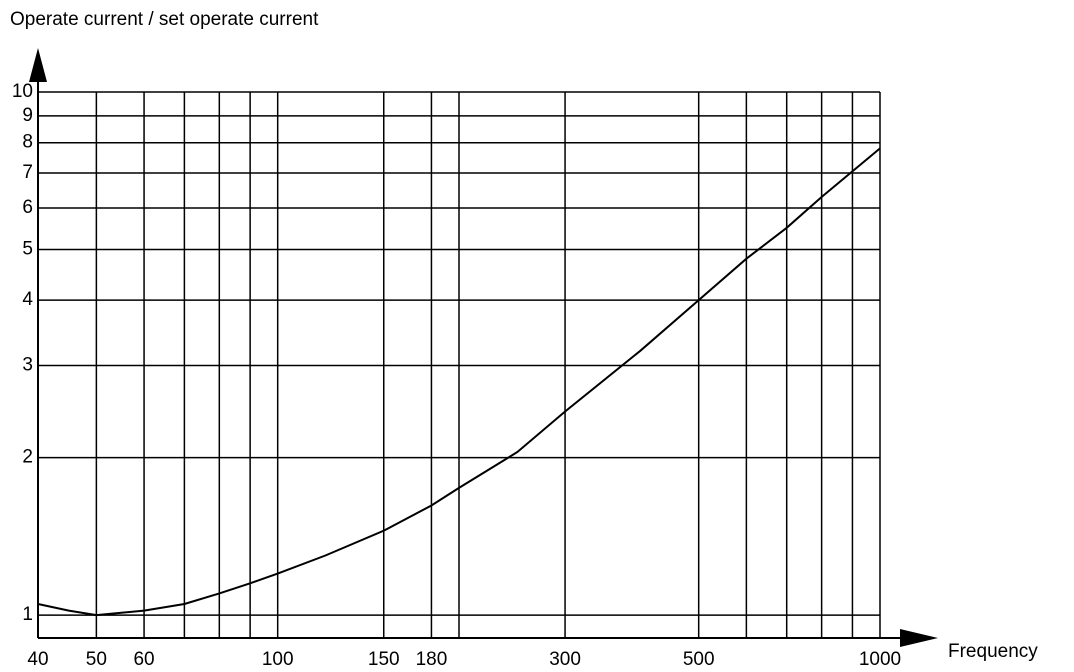  I want to click on x-tick-label: 50, so click(96, 659).